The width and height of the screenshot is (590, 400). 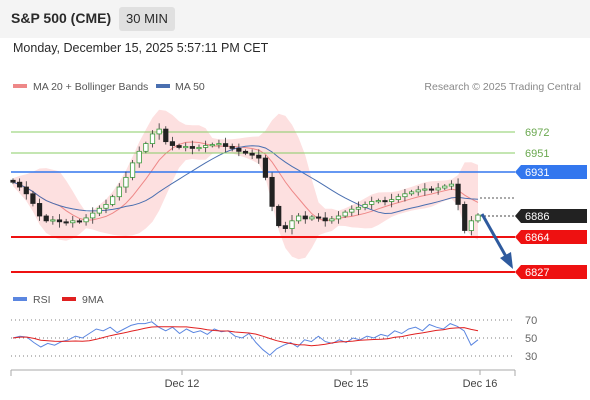 I want to click on rsi-line, so click(x=245, y=338).